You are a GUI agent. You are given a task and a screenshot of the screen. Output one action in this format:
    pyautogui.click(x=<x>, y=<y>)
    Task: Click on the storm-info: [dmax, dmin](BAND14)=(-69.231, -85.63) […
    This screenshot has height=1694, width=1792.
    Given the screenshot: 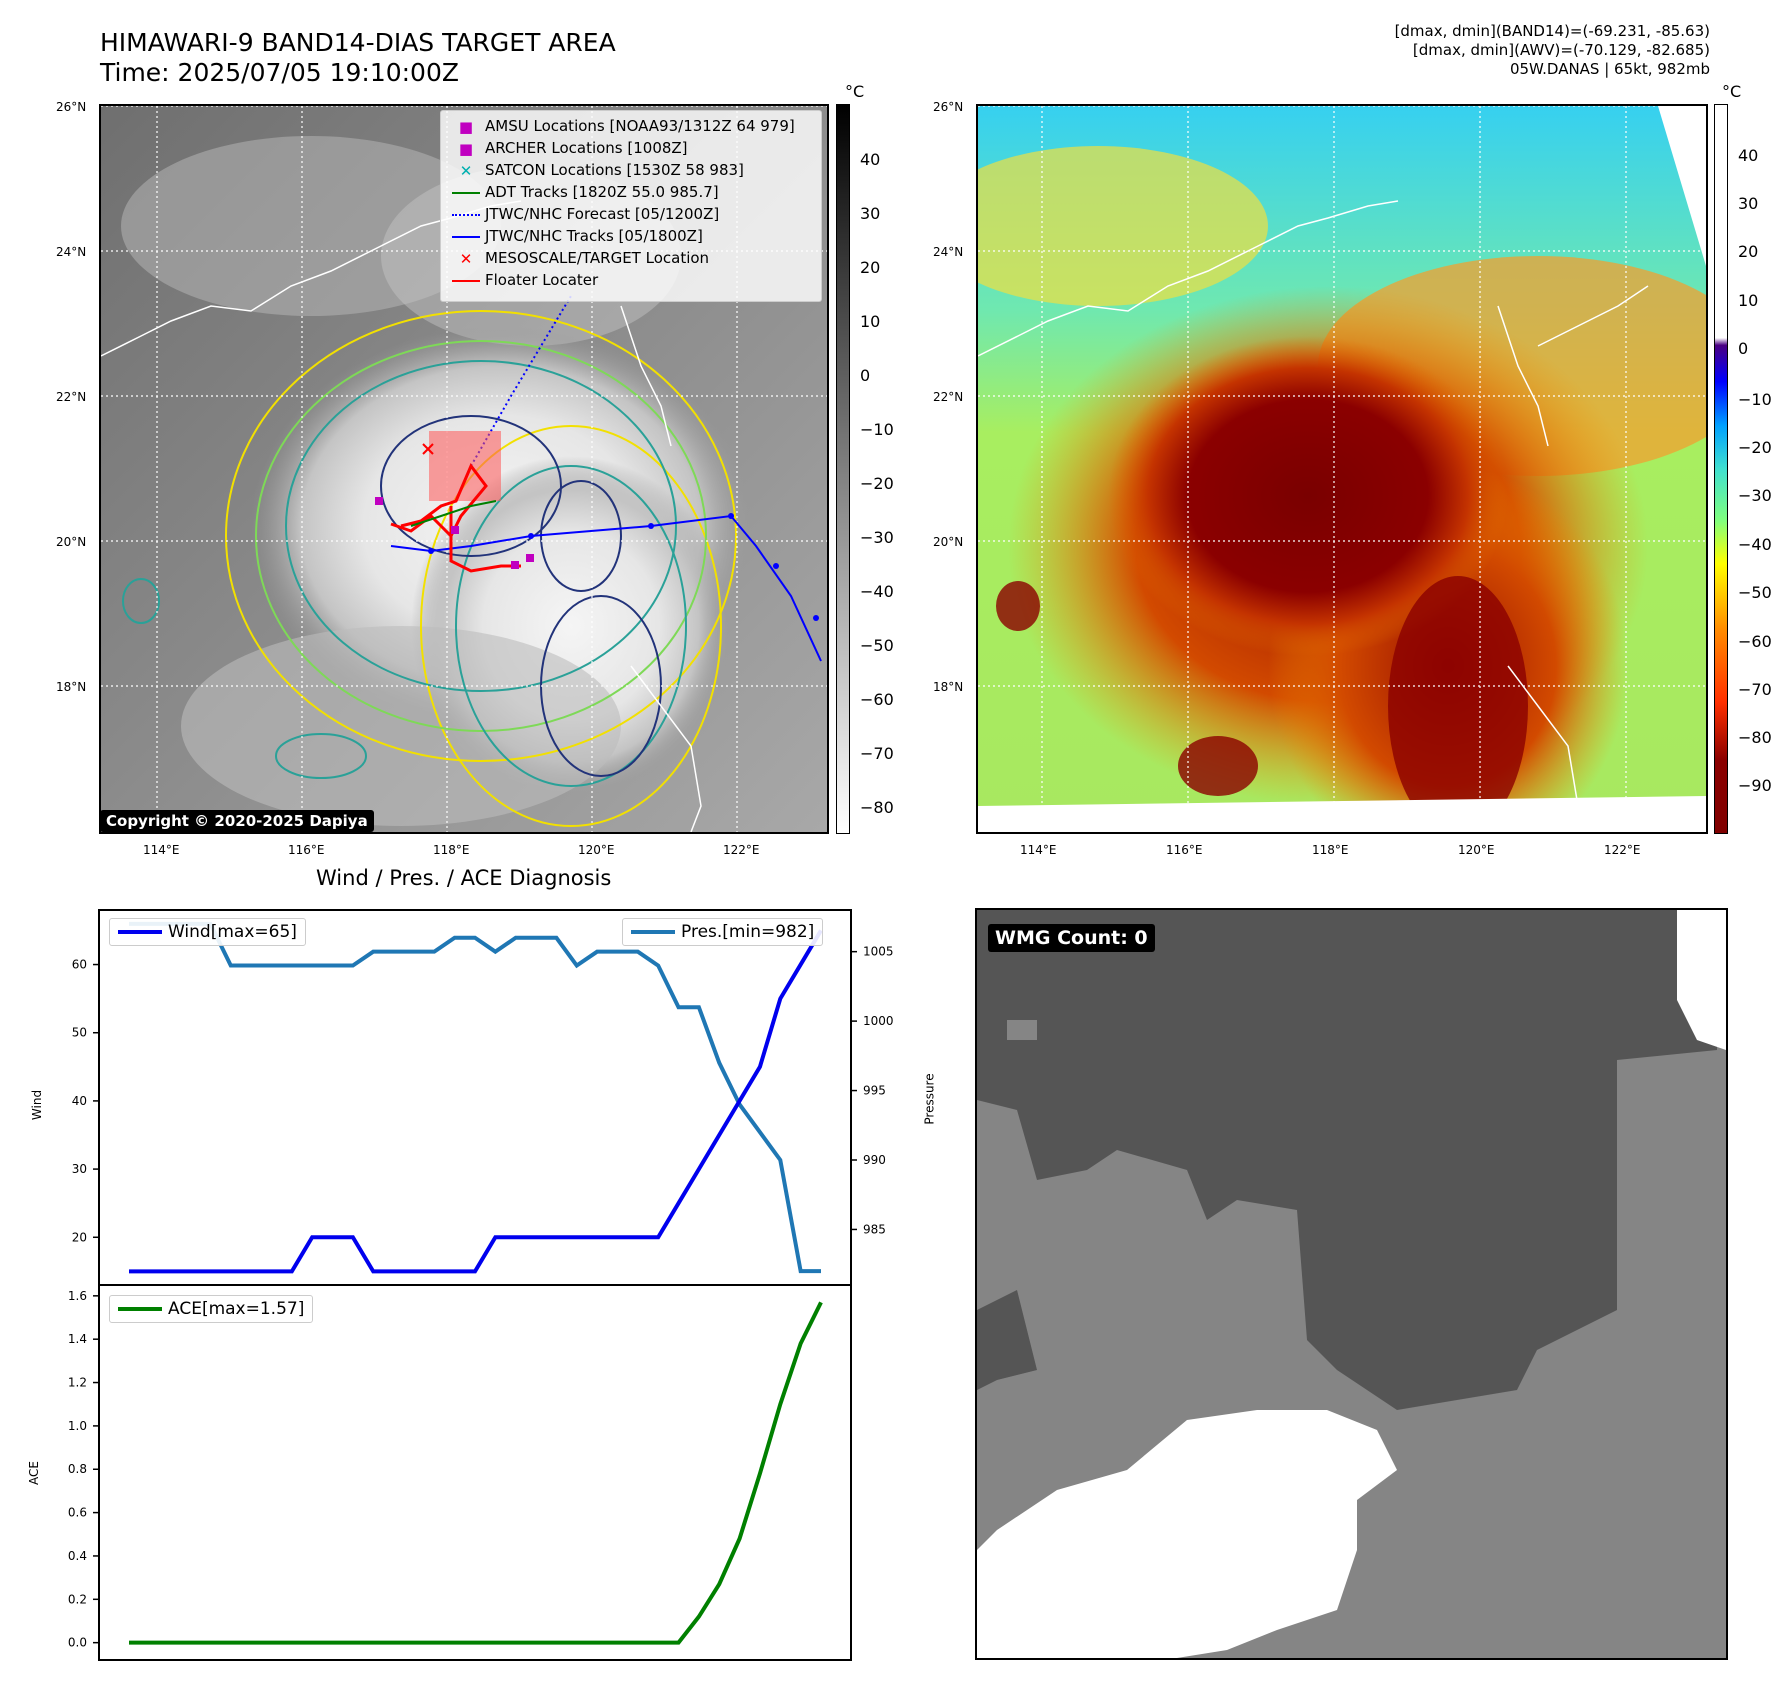 What is the action you would take?
    pyautogui.click(x=1552, y=50)
    